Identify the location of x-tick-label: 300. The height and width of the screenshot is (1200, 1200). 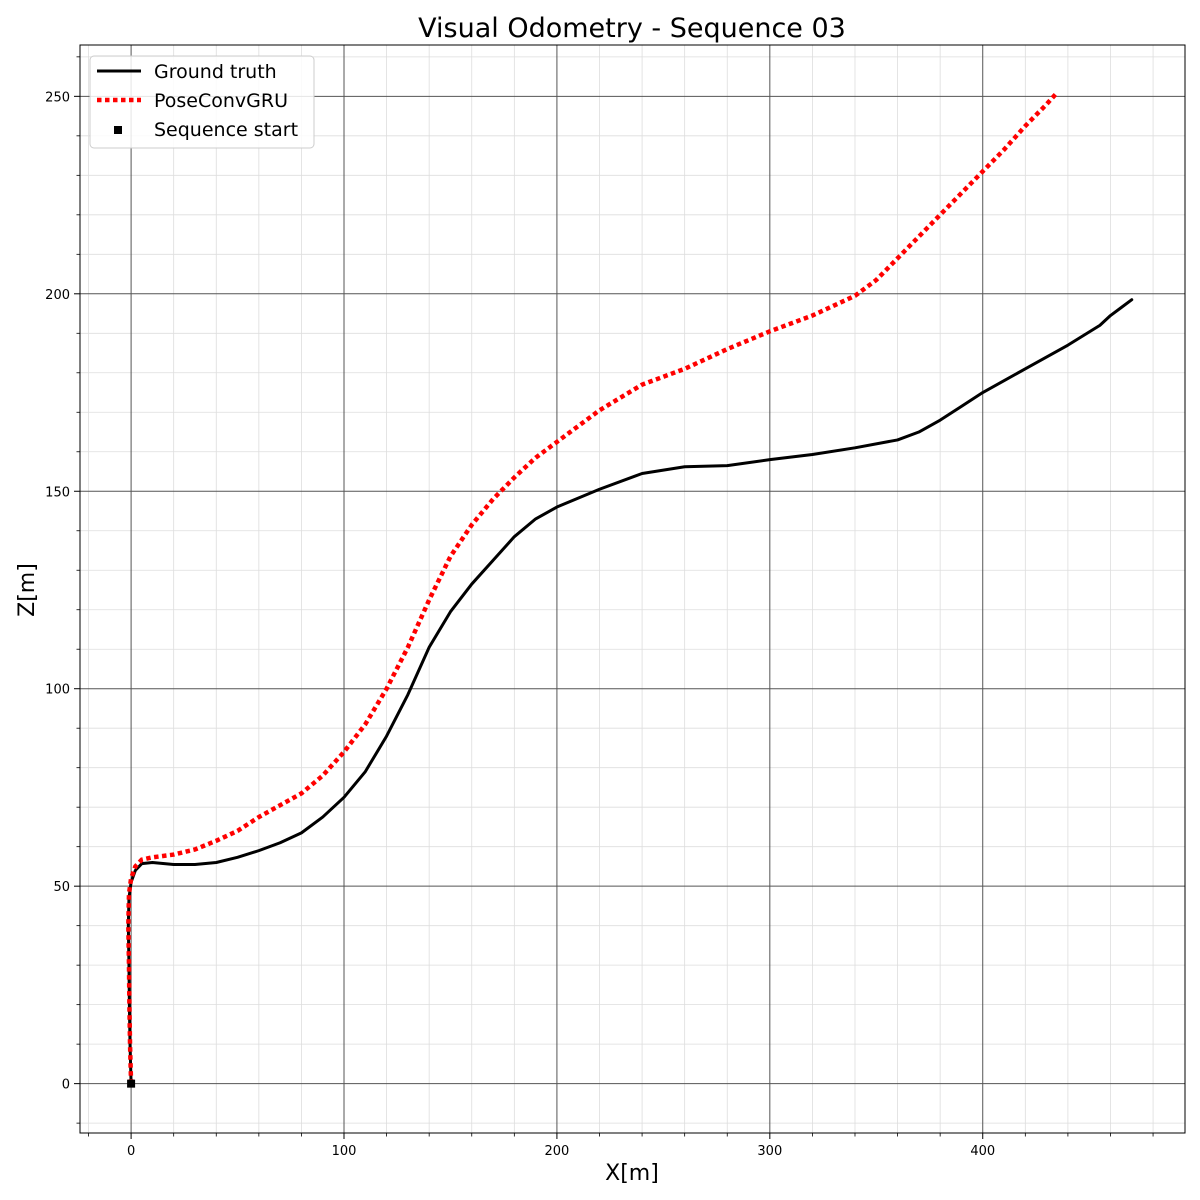
(769, 1151).